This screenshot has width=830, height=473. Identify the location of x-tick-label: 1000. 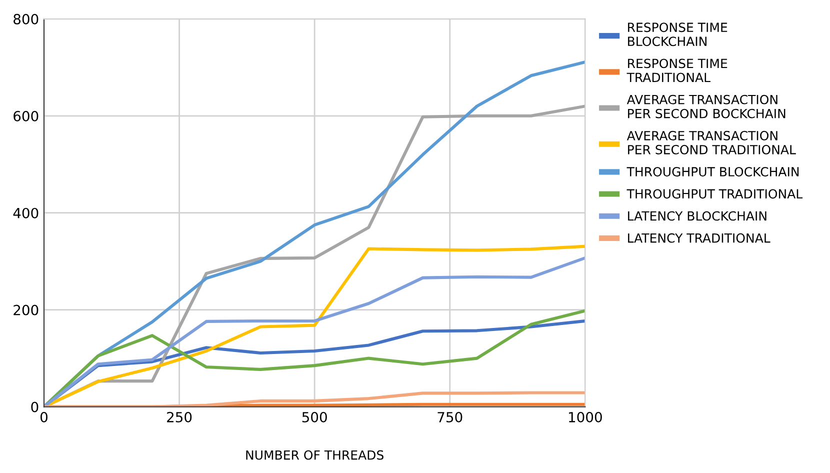
(585, 417).